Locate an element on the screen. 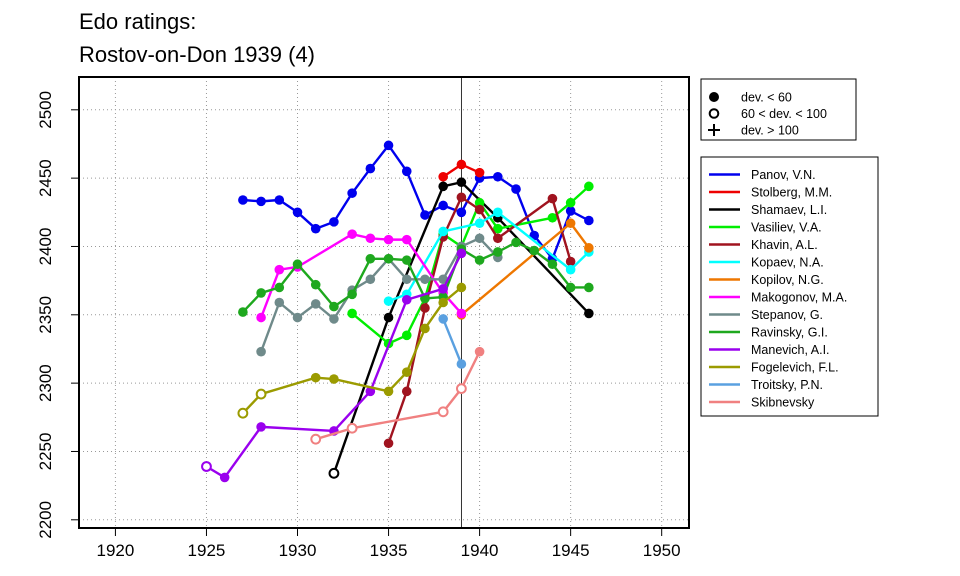  series-shamaev-l-i is located at coordinates (461, 328).